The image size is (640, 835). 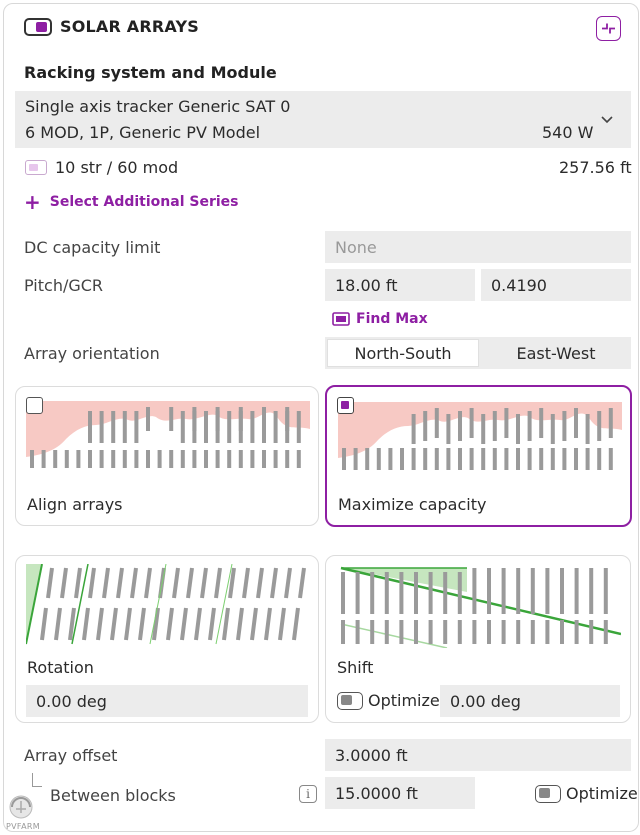 What do you see at coordinates (480, 607) in the screenshot?
I see `shift-illustration` at bounding box center [480, 607].